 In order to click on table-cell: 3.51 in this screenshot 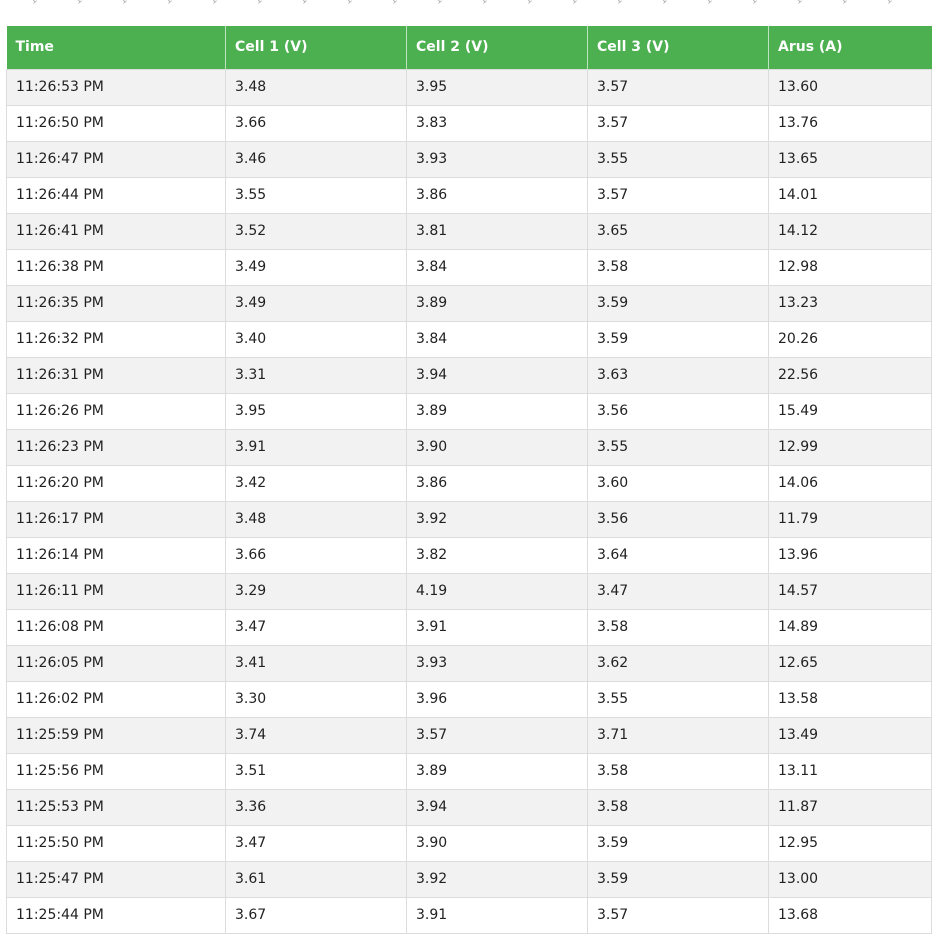, I will do `click(316, 771)`.